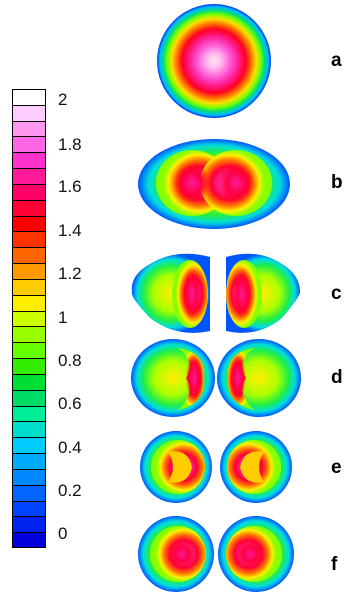 This screenshot has height=604, width=352. I want to click on right-inner-notch, so click(252, 467).